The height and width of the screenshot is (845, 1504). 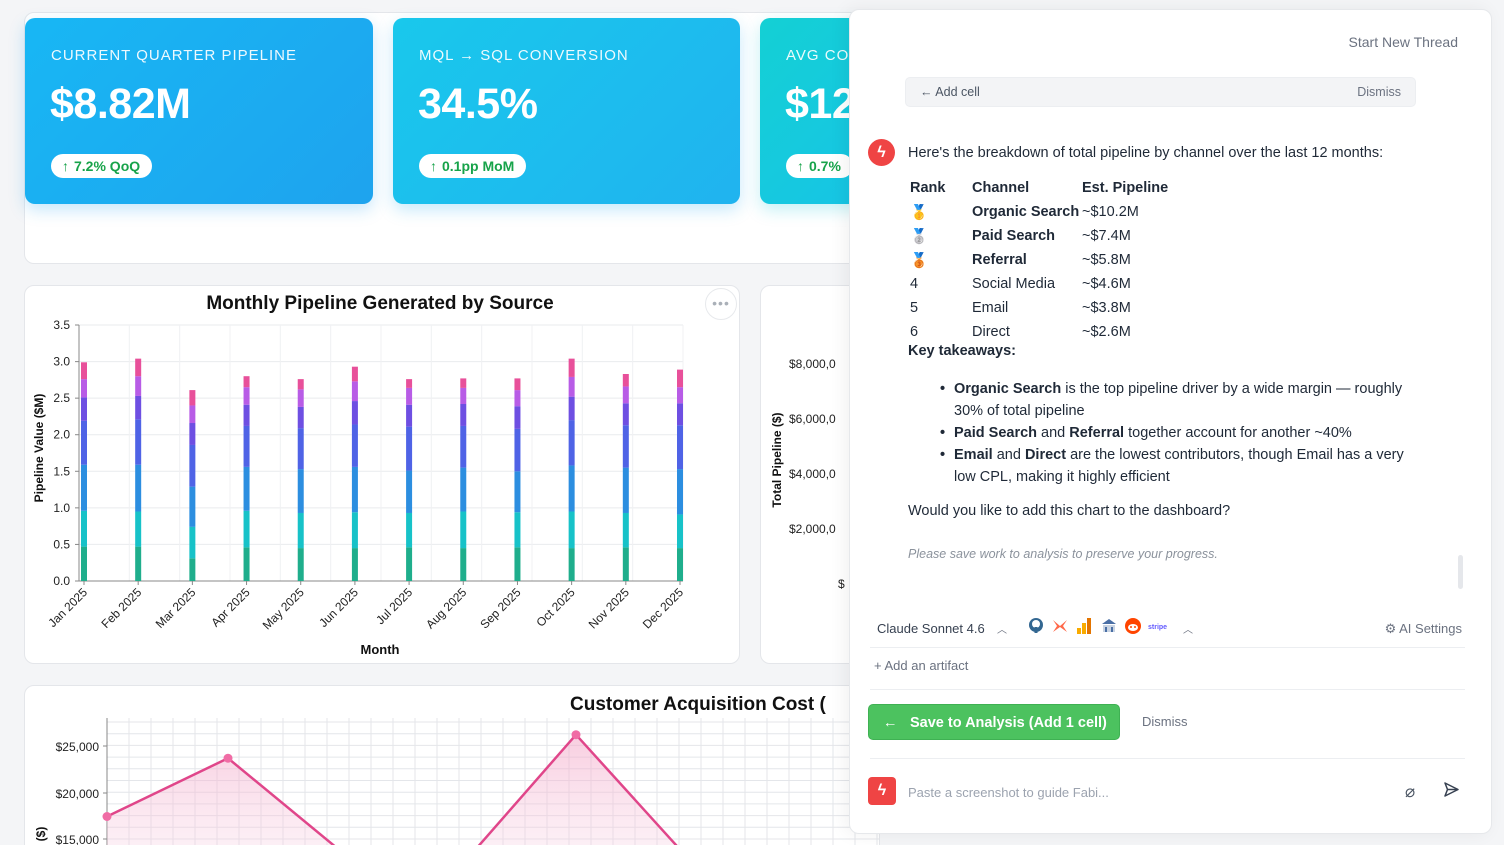 I want to click on paperclip-icon: ⌀, so click(x=1410, y=791).